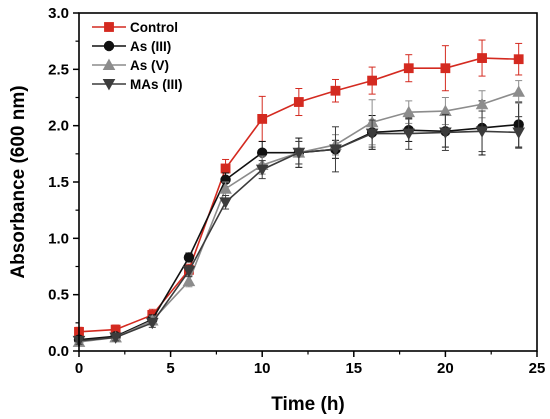 This screenshot has height=419, width=550. What do you see at coordinates (262, 368) in the screenshot?
I see `x-tick-label: 10` at bounding box center [262, 368].